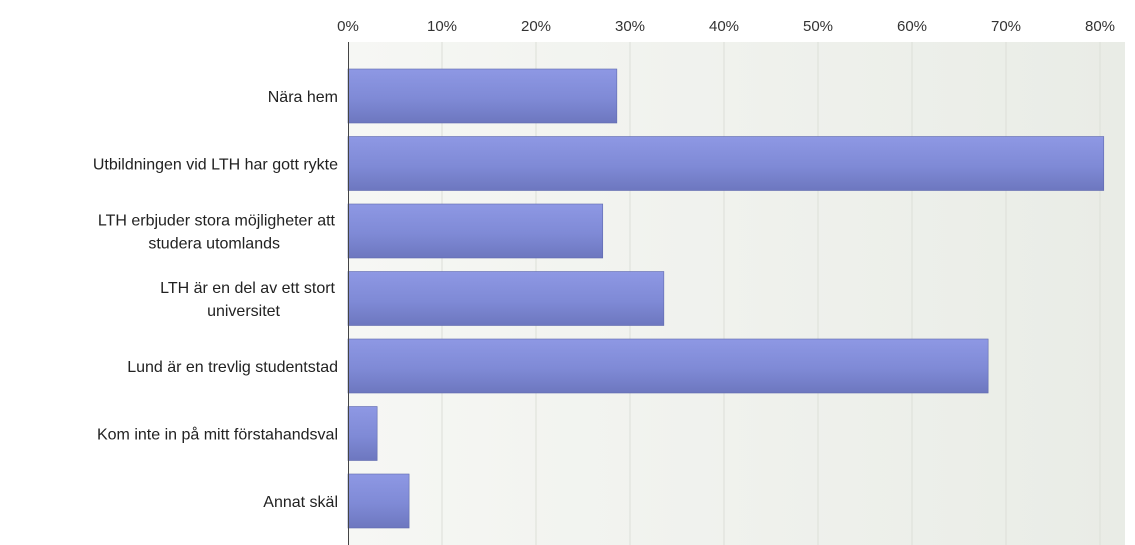  I want to click on category-label-line: Annat skäl, so click(300, 502).